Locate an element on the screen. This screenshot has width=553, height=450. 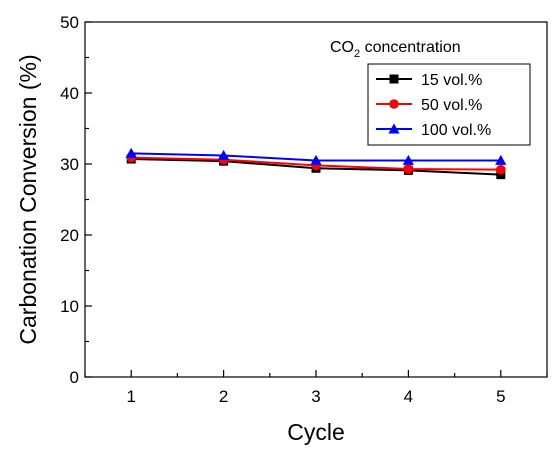
x-tick-label: 1 is located at coordinates (130, 396).